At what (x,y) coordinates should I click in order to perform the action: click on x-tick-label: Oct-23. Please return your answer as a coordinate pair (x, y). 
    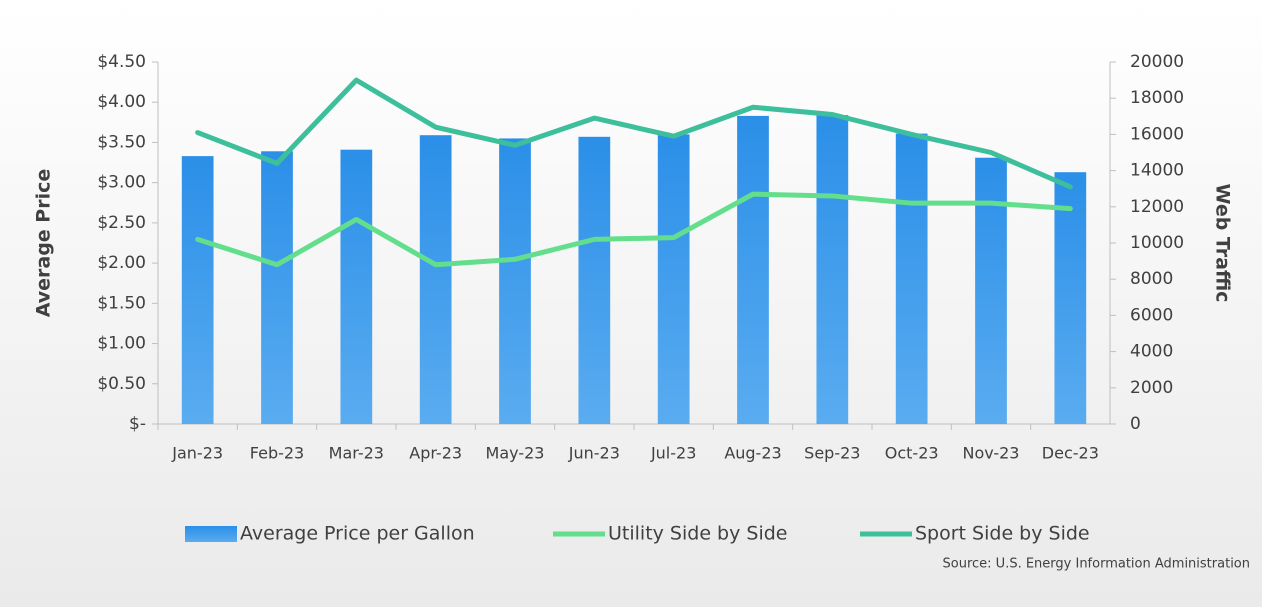
    Looking at the image, I should click on (912, 453).